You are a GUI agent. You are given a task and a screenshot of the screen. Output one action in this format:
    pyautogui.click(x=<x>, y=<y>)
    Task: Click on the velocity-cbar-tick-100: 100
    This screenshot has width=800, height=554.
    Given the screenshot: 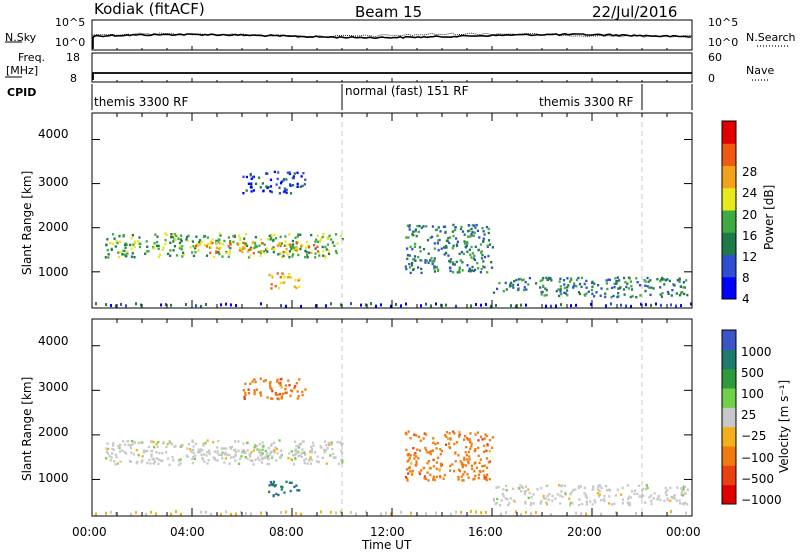 What is the action you would take?
    pyautogui.click(x=752, y=394)
    